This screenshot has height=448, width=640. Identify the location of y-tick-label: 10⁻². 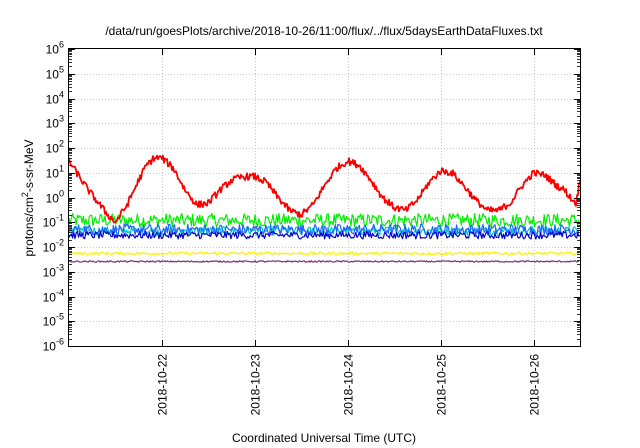
(53, 246).